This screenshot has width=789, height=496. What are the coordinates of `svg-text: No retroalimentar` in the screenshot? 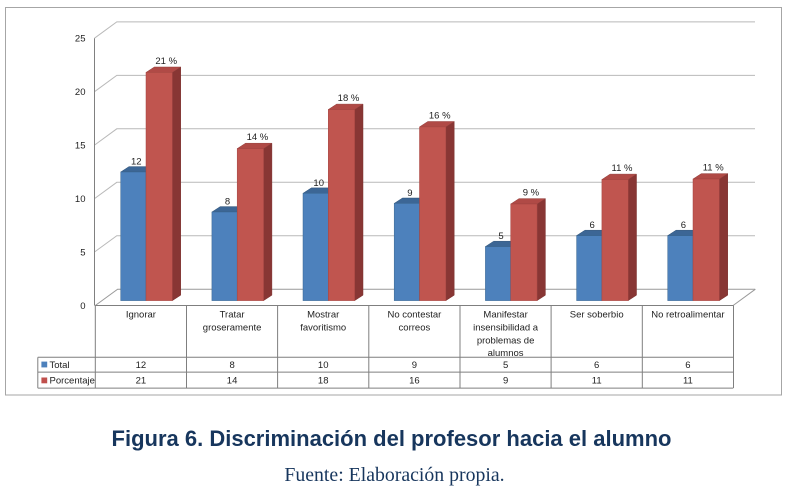 It's located at (687, 315).